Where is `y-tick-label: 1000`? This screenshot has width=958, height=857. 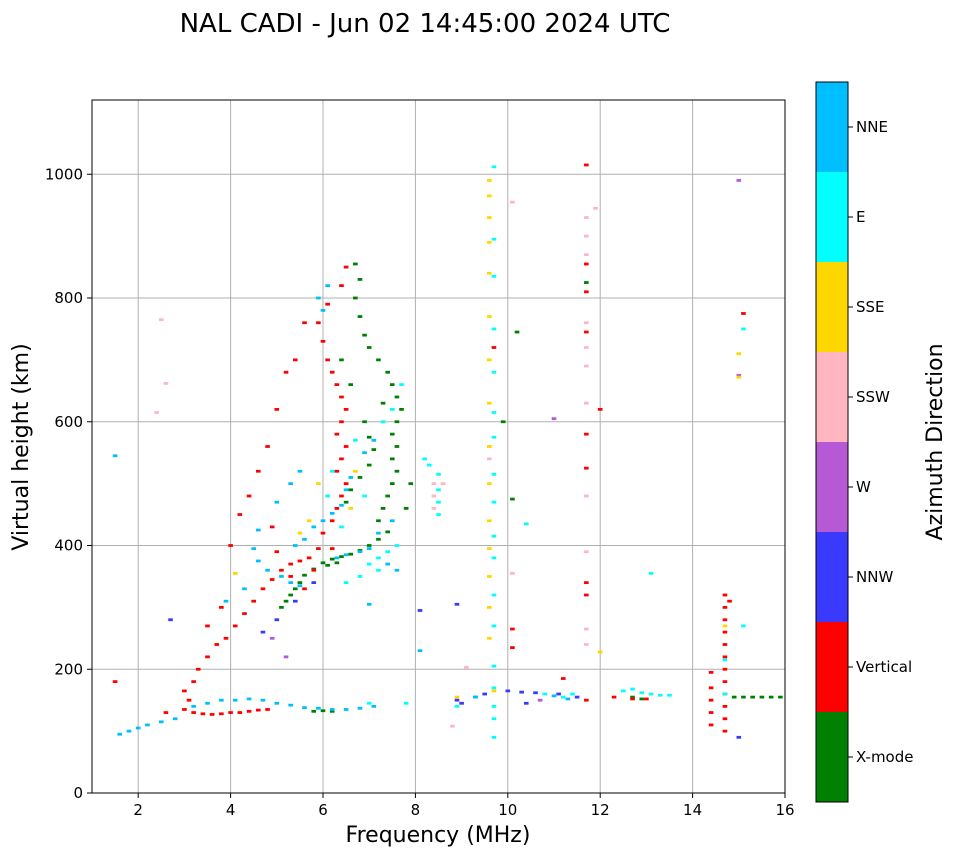 y-tick-label: 1000 is located at coordinates (64, 174).